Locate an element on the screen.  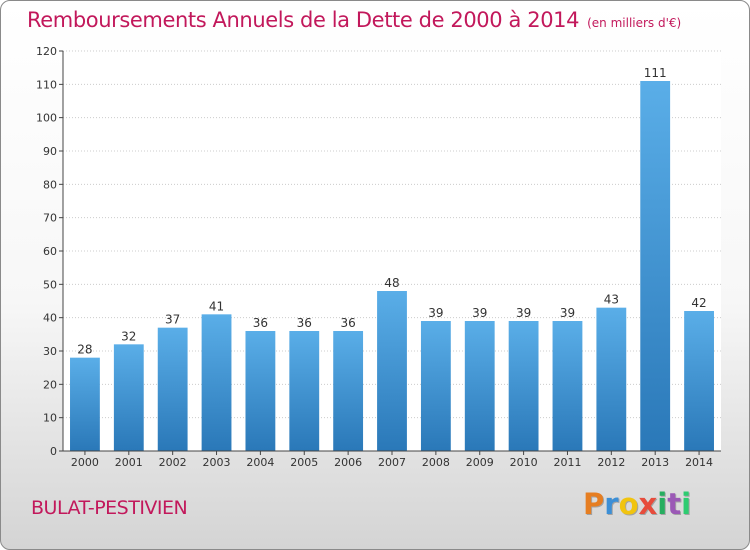
x-tick-label: 2007 is located at coordinates (392, 462).